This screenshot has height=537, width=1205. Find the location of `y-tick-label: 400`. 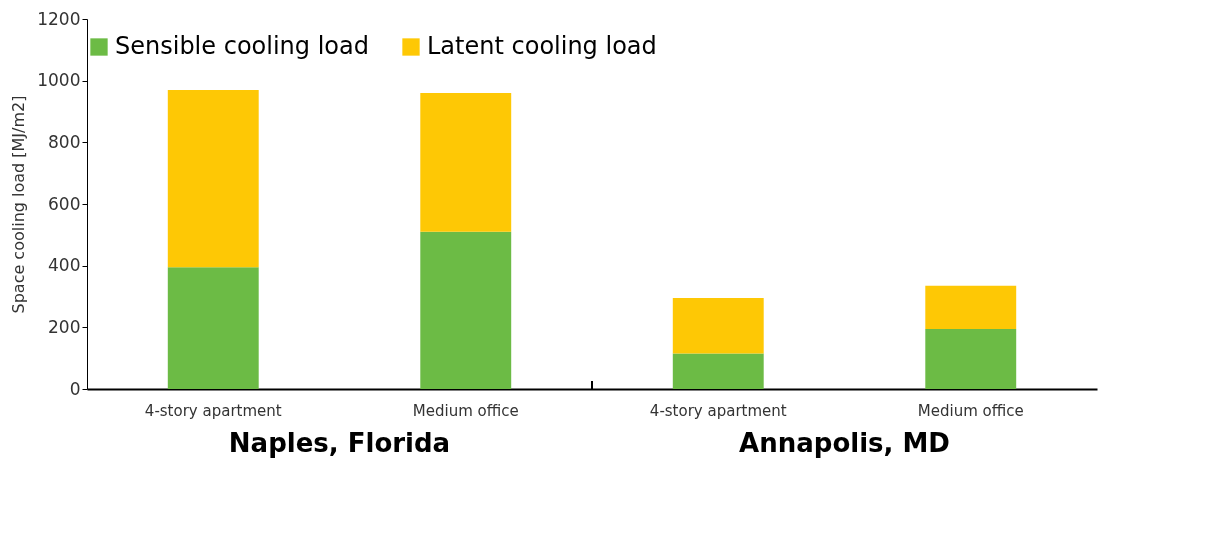

y-tick-label: 400 is located at coordinates (64, 265).